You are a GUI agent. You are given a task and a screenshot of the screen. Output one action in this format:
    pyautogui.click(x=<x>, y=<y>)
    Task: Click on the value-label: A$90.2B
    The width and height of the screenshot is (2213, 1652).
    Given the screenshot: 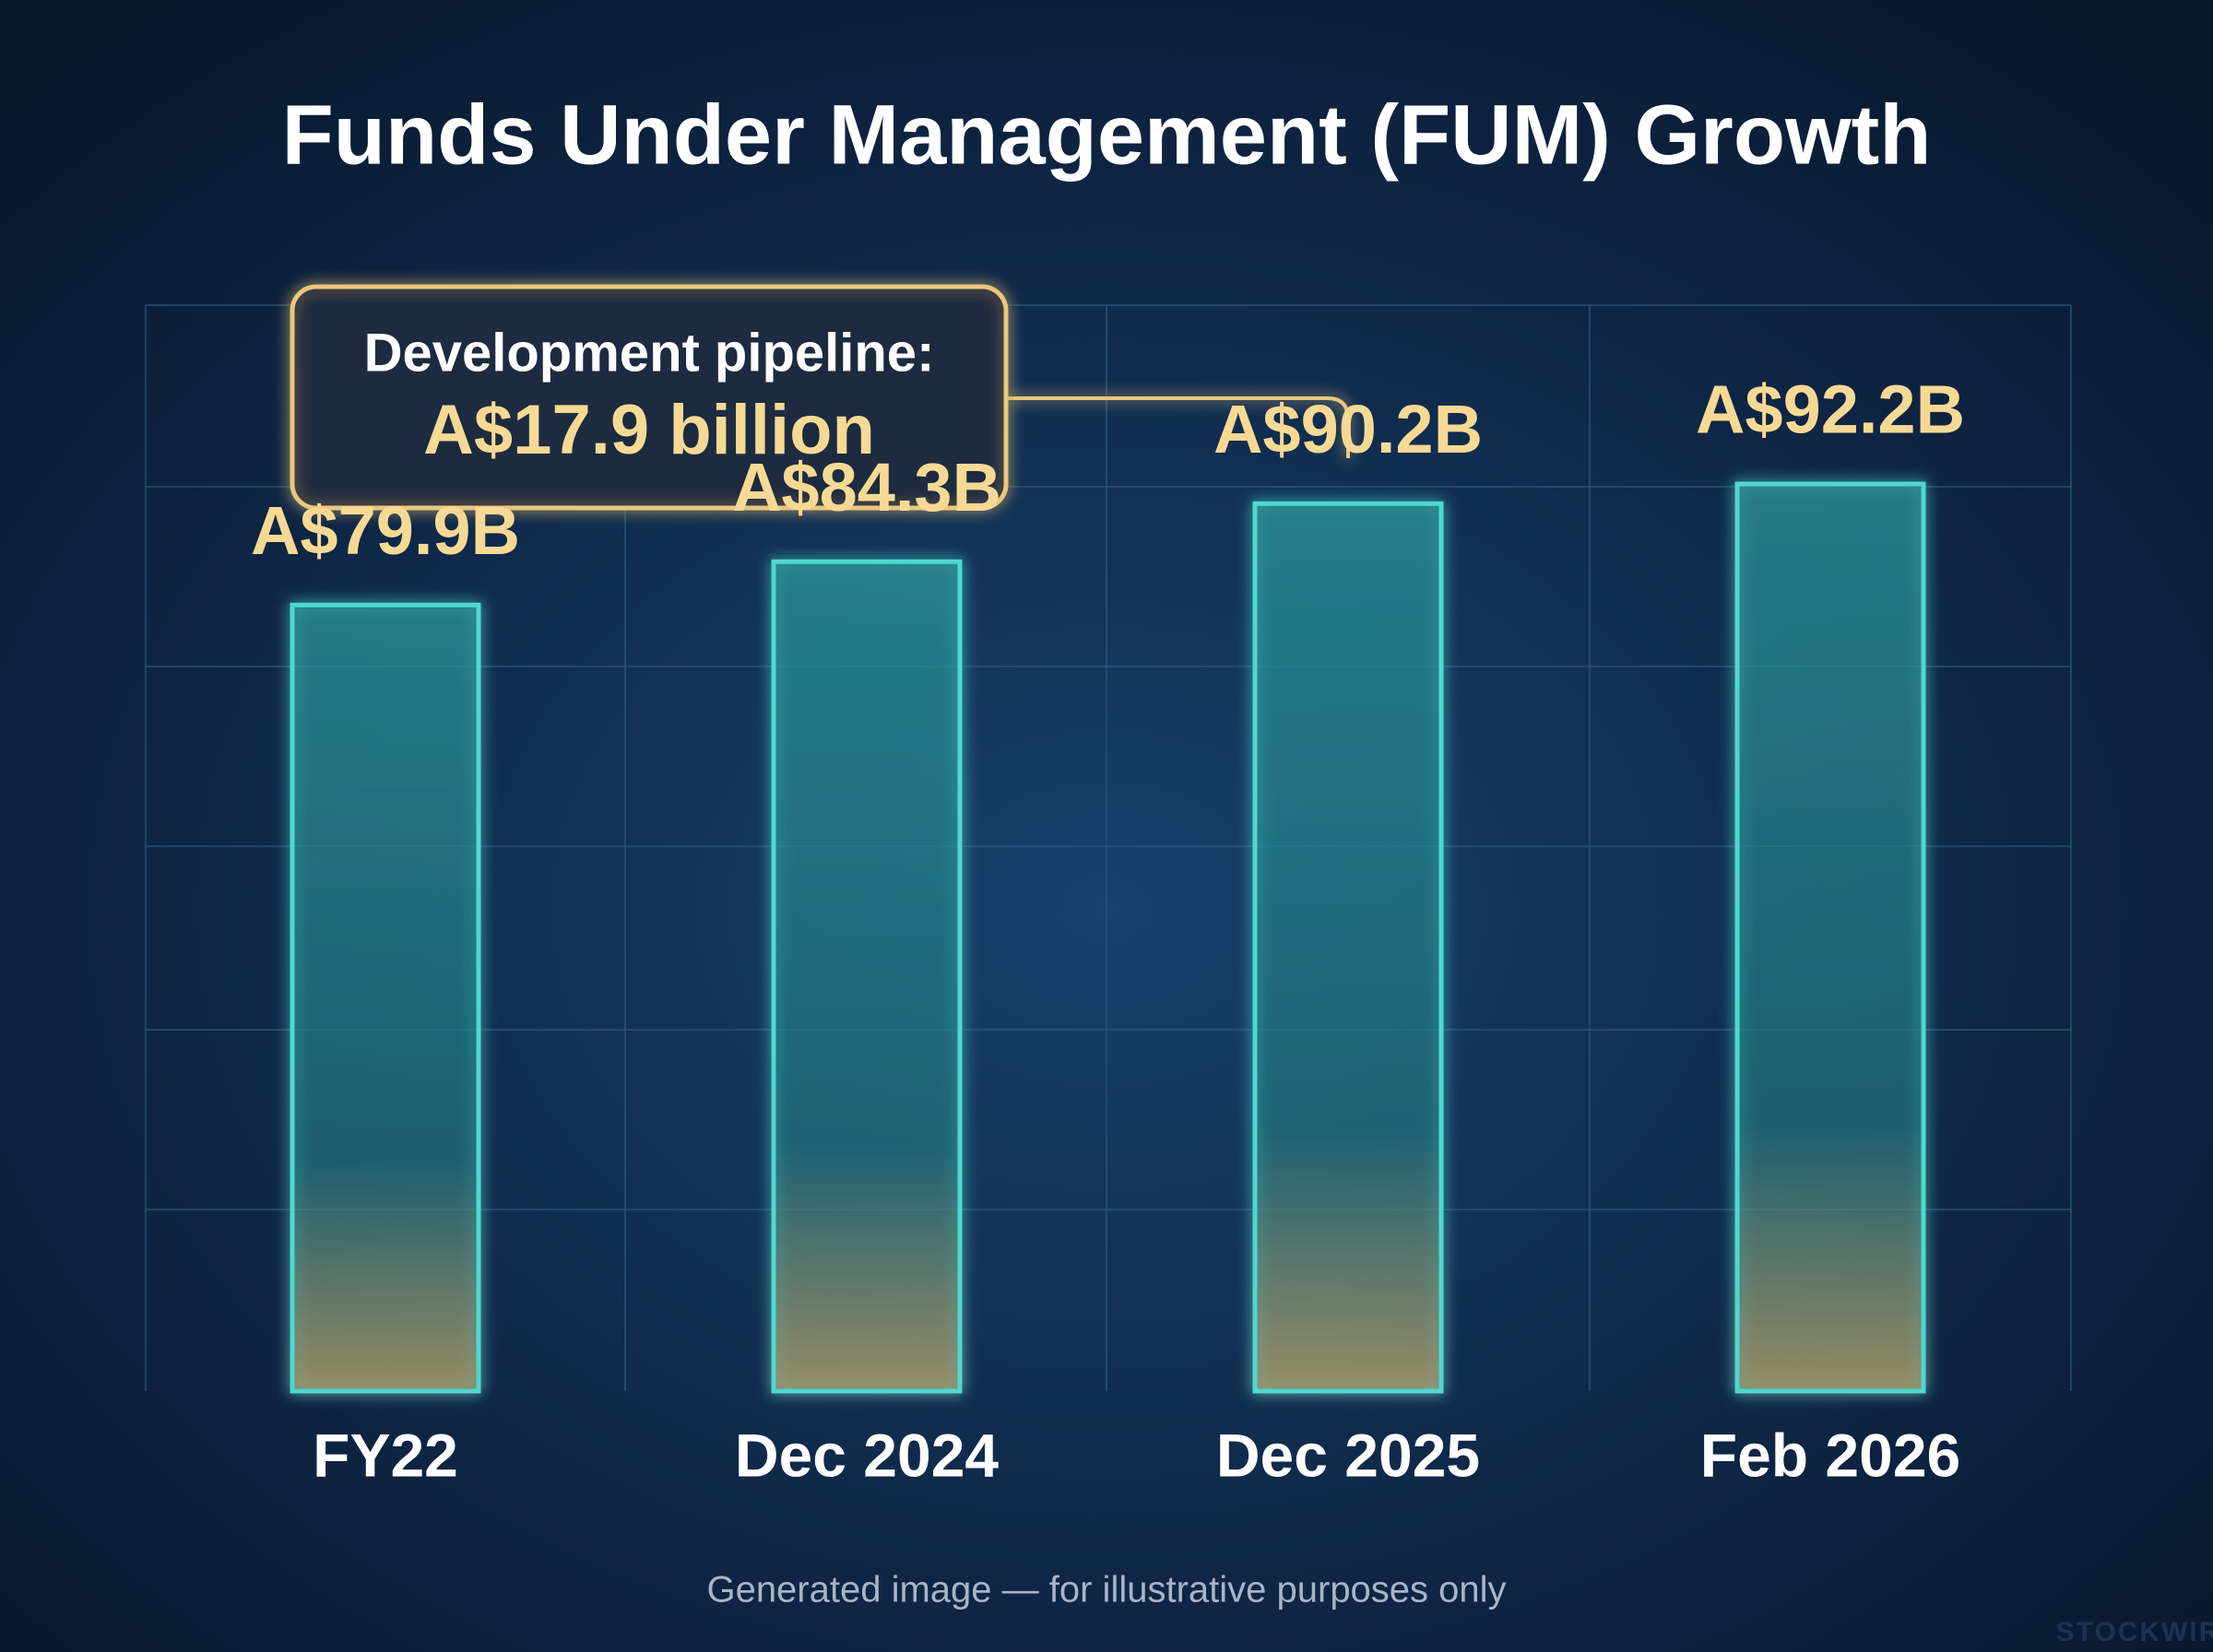 What is the action you would take?
    pyautogui.click(x=1348, y=429)
    